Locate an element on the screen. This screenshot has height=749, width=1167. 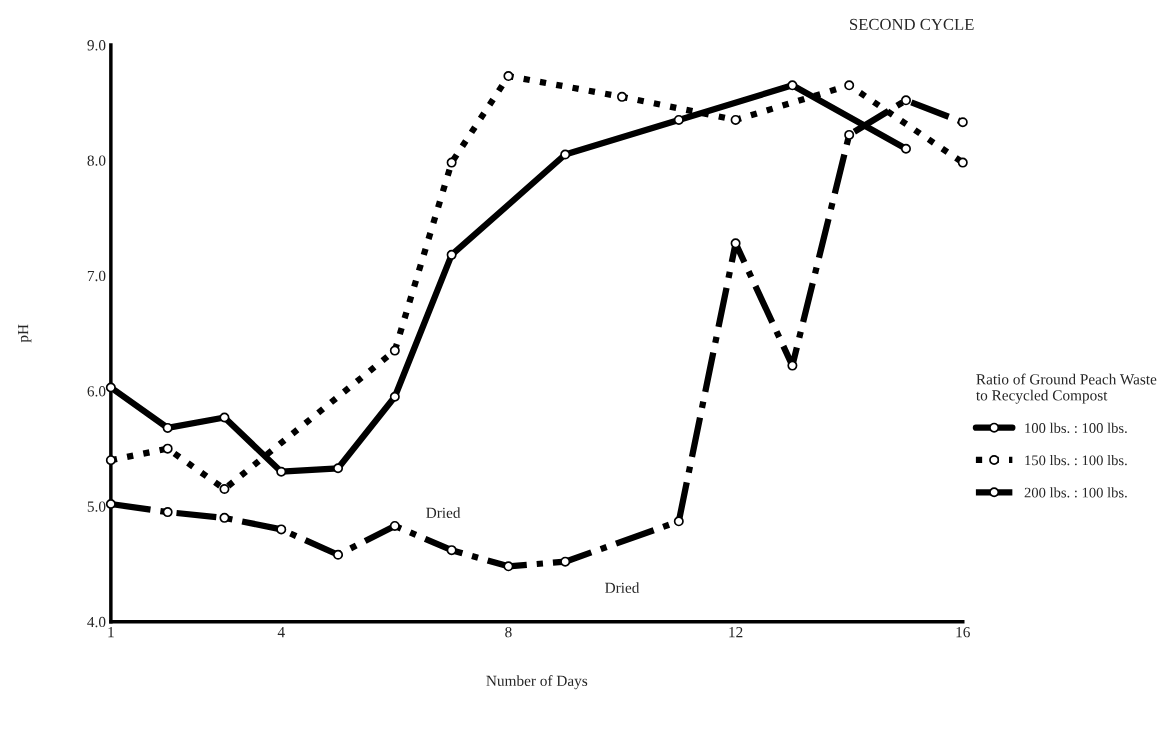
y-tick-label: 9.0 is located at coordinates (96, 45).